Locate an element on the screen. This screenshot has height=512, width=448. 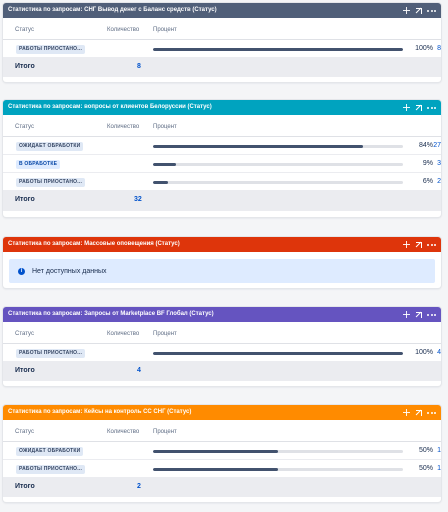
table-row: РАБОТЫ ПРИОСТАНО... 8 100% is located at coordinates (222, 49).